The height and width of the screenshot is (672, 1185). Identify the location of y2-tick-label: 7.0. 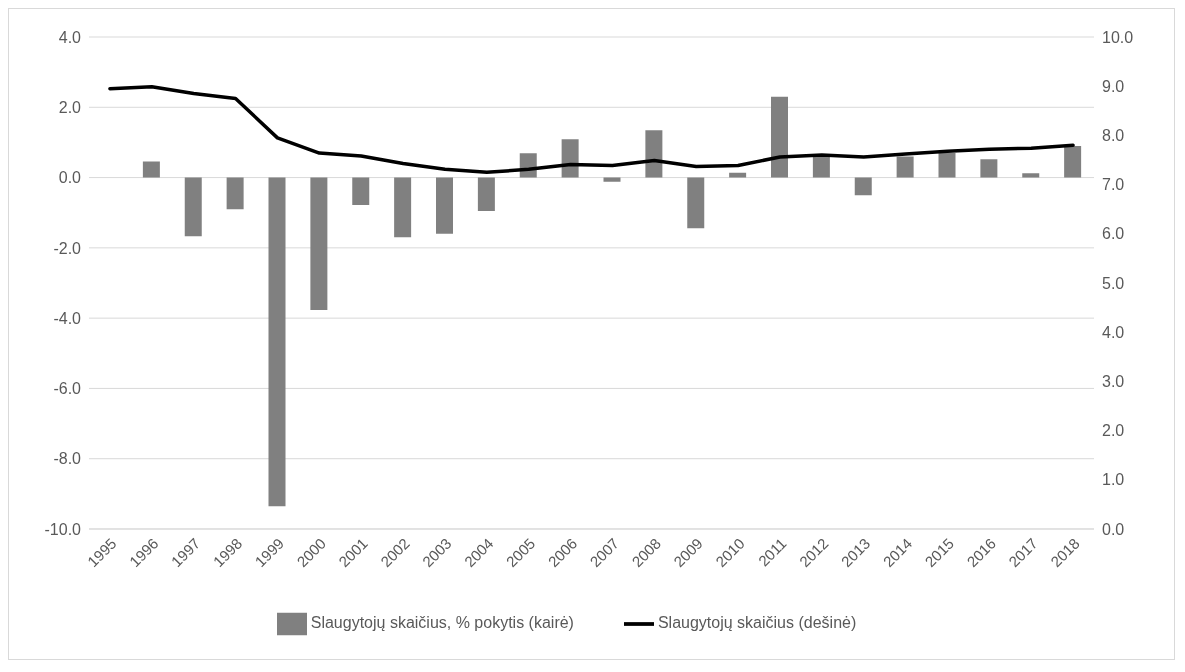
(1113, 185).